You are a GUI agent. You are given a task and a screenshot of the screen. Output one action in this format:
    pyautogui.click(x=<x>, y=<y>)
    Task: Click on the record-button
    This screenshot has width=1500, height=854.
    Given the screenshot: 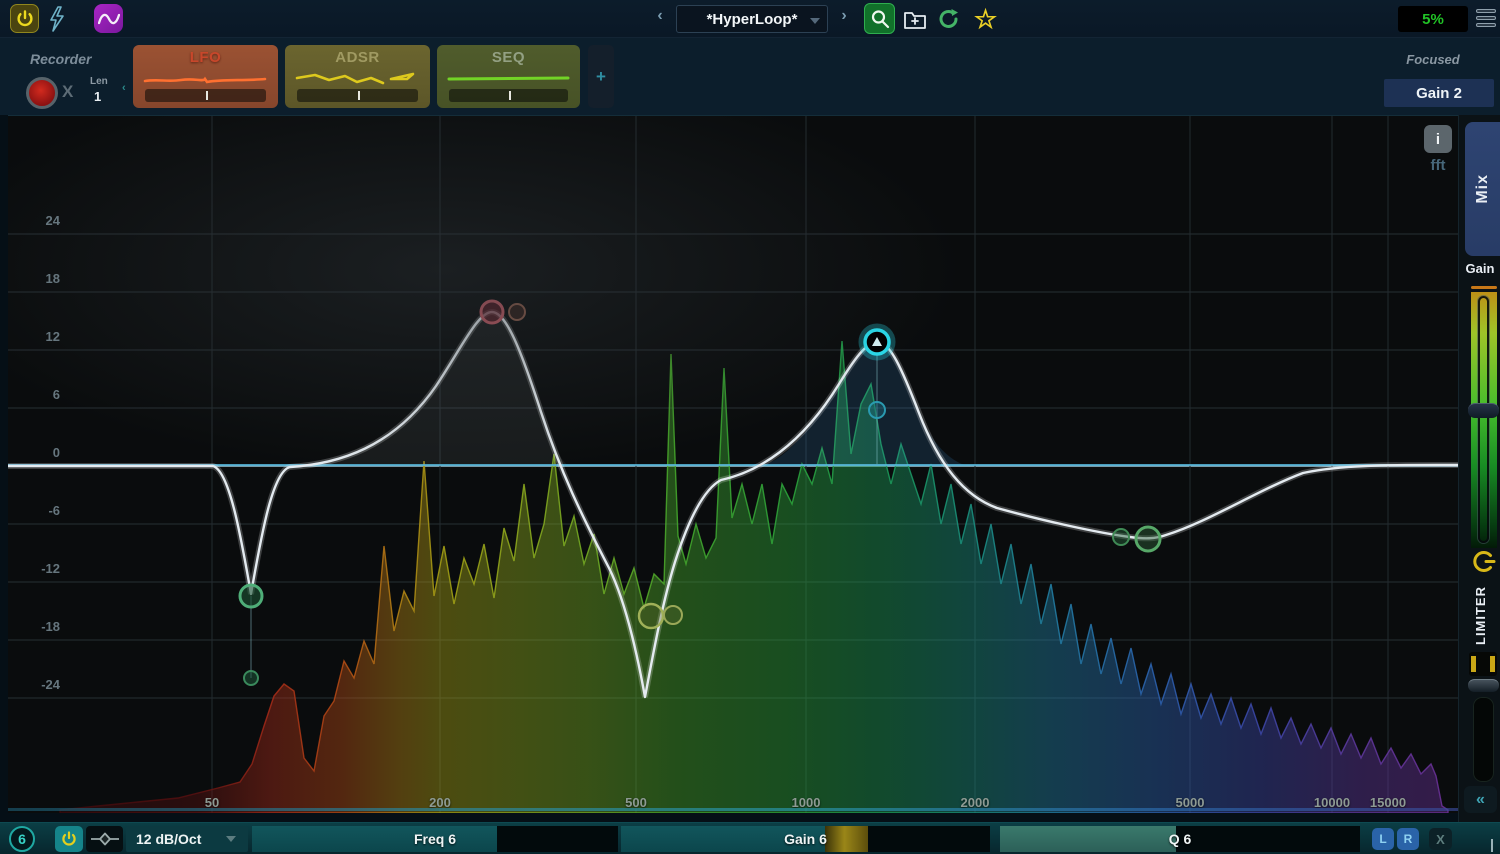 What is the action you would take?
    pyautogui.click(x=42, y=93)
    